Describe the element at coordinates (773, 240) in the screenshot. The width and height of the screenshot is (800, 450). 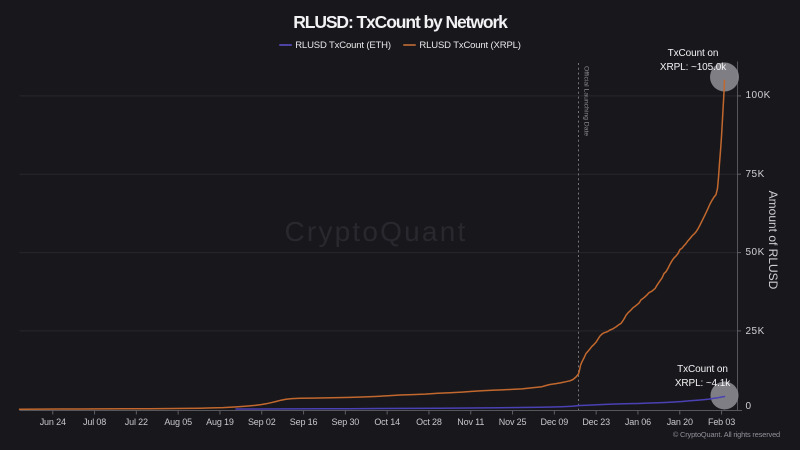
I see `svg-text: Amount of RLUSD` at that location.